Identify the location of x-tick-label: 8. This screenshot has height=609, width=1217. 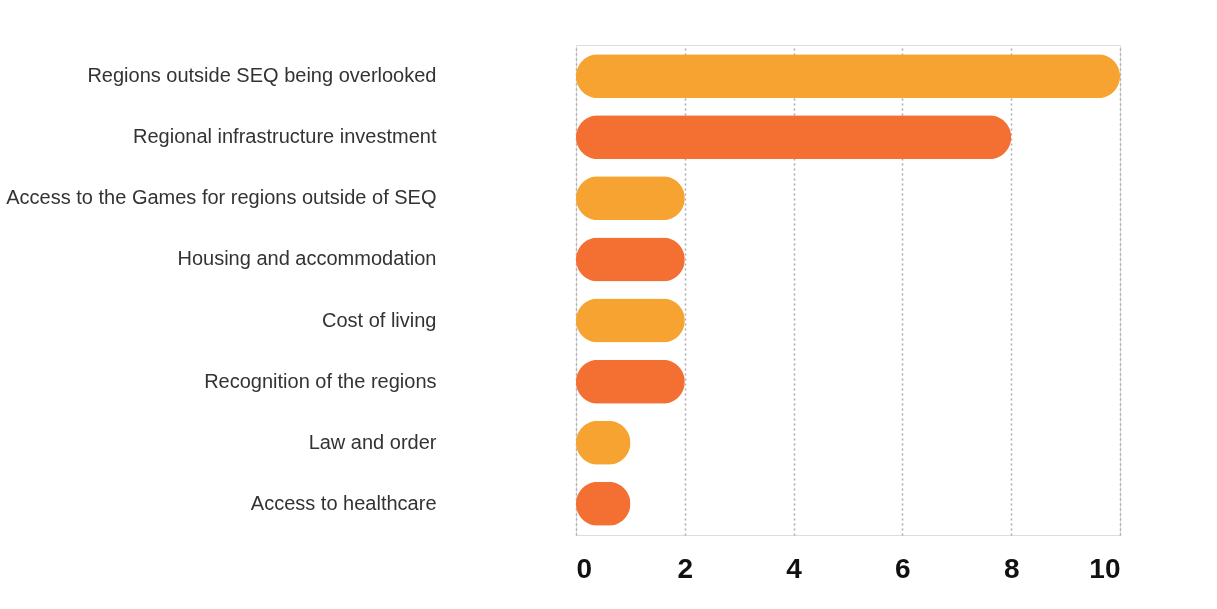
(1011, 568).